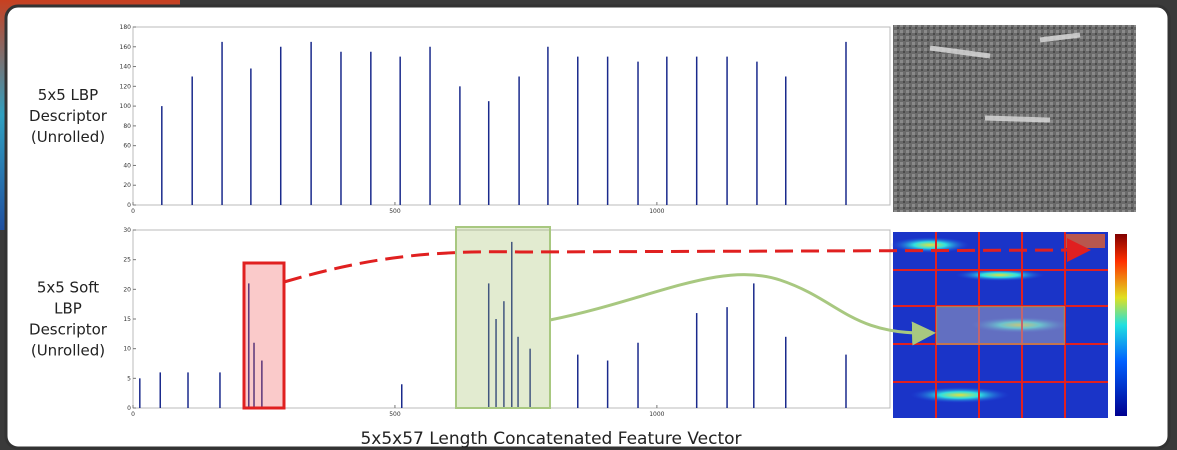  Describe the element at coordinates (126, 67) in the screenshot. I see `y-tick-label: 140` at that location.